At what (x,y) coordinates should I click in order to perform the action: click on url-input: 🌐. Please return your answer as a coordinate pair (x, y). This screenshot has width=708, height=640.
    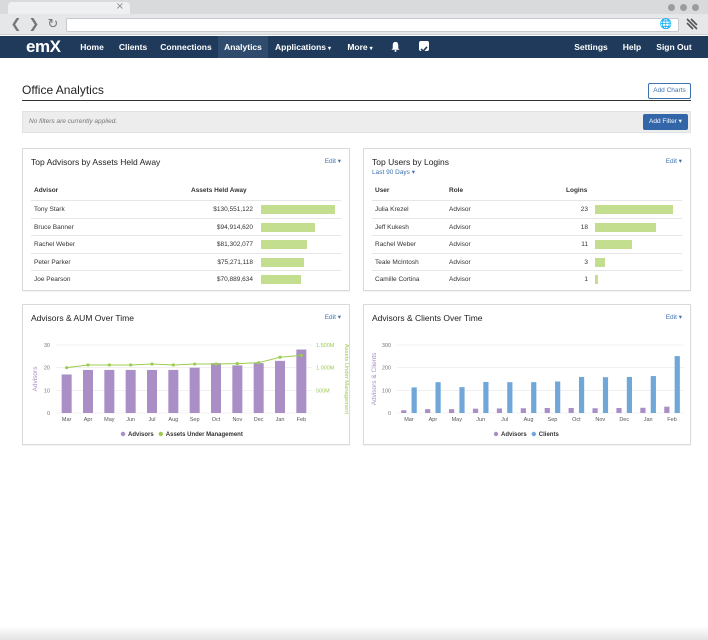
    Looking at the image, I should click on (372, 25).